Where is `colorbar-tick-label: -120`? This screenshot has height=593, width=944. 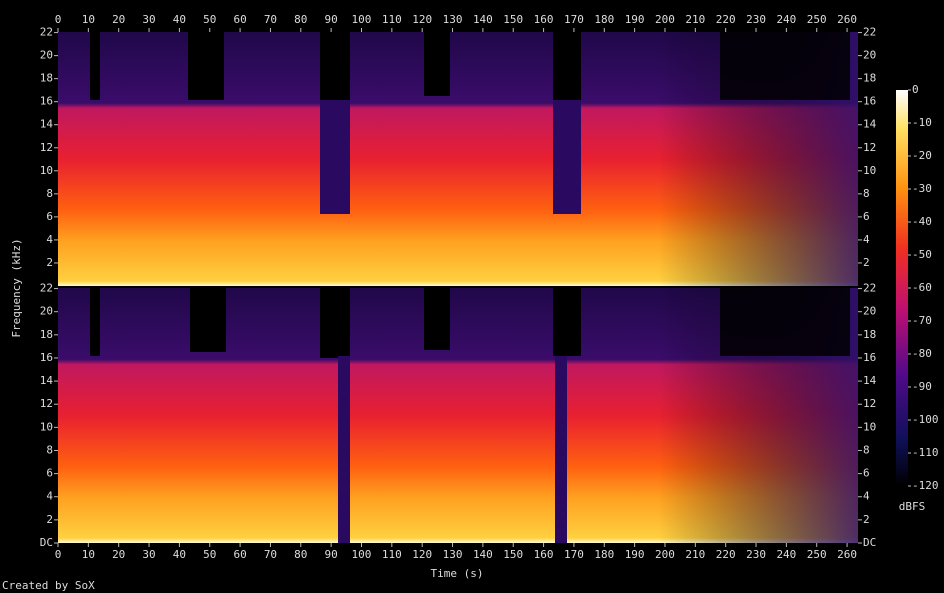 colorbar-tick-label: -120 is located at coordinates (925, 485).